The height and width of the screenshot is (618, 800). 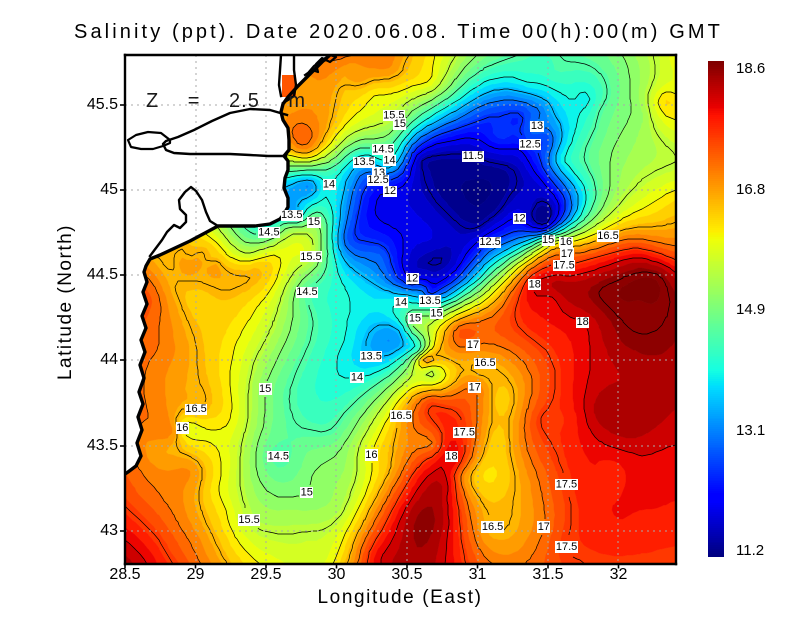 I want to click on svg-text: 11.5, so click(x=473, y=156).